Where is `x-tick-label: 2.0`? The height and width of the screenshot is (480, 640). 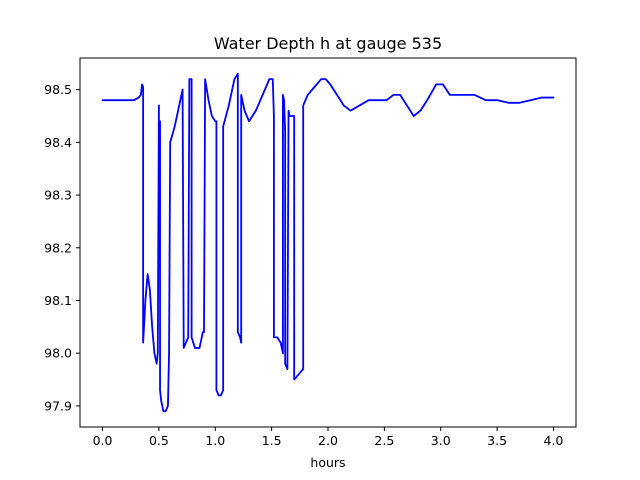
x-tick-label: 2.0 is located at coordinates (328, 440).